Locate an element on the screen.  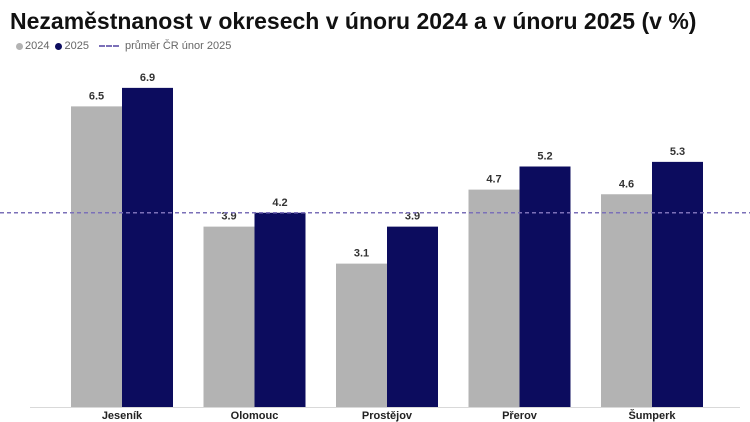
bar-prostejov-2025 is located at coordinates (412, 316).